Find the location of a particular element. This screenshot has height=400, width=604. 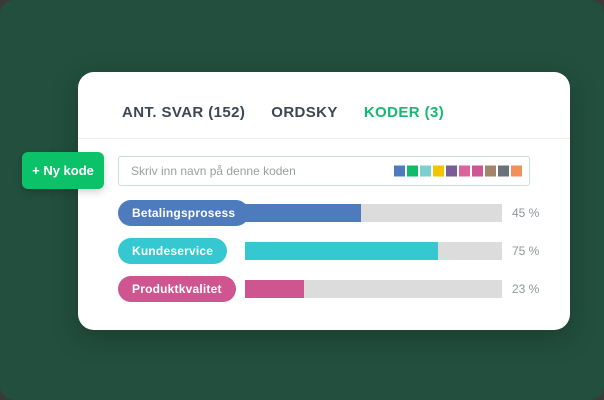

tab-divider is located at coordinates (324, 138).